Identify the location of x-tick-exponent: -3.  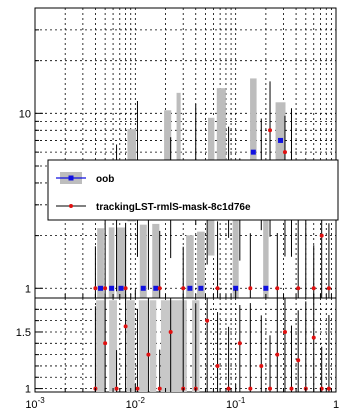
(42, 400).